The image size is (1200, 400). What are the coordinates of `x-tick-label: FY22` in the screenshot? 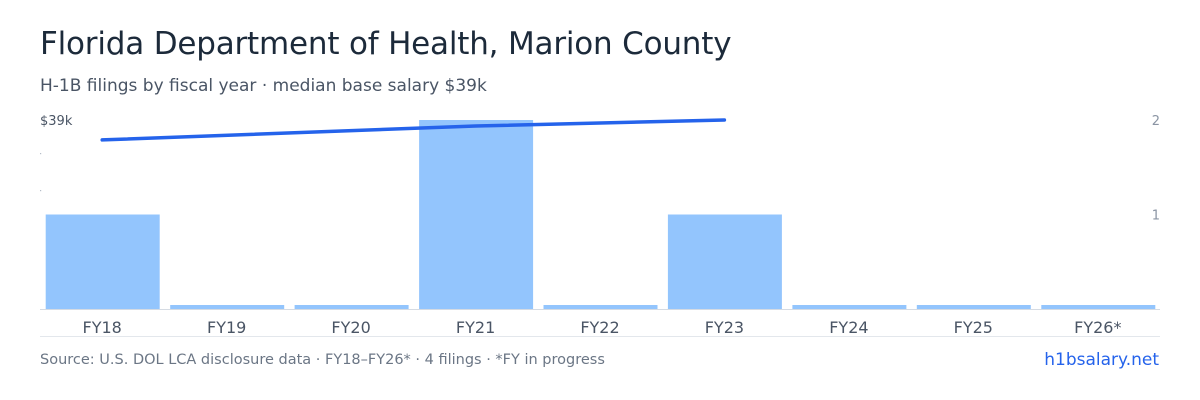 It's located at (599, 327).